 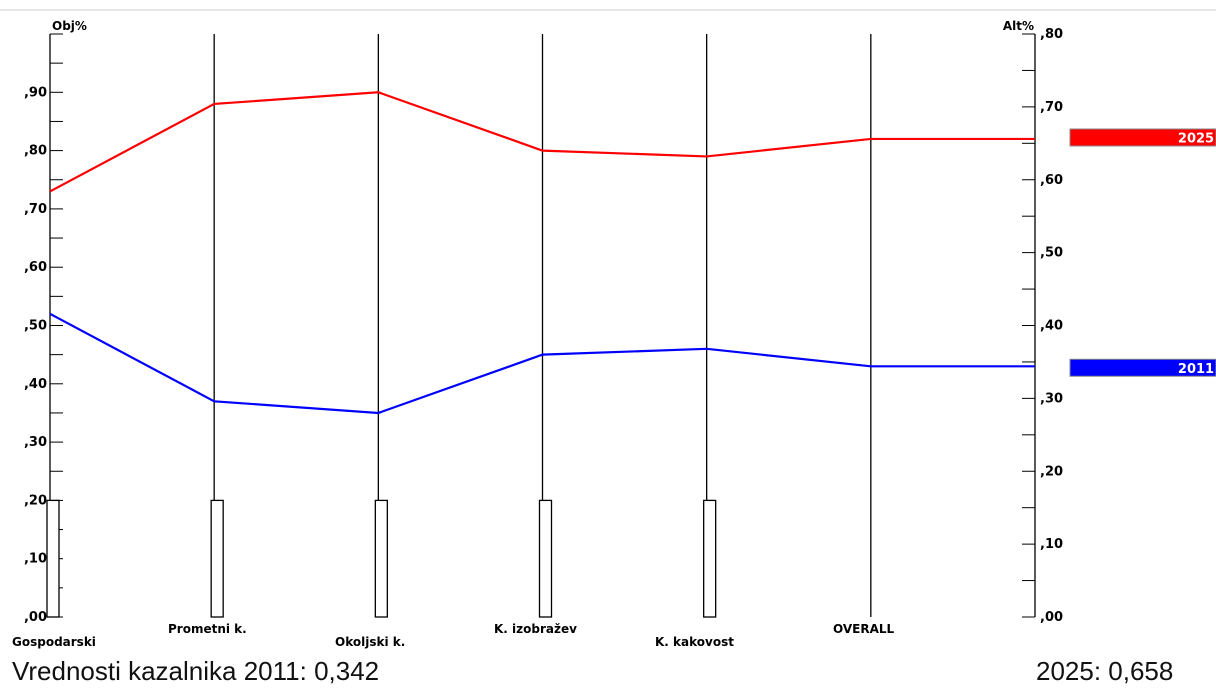 I want to click on footer-2025-value: 2025: 0,658, so click(x=1105, y=671).